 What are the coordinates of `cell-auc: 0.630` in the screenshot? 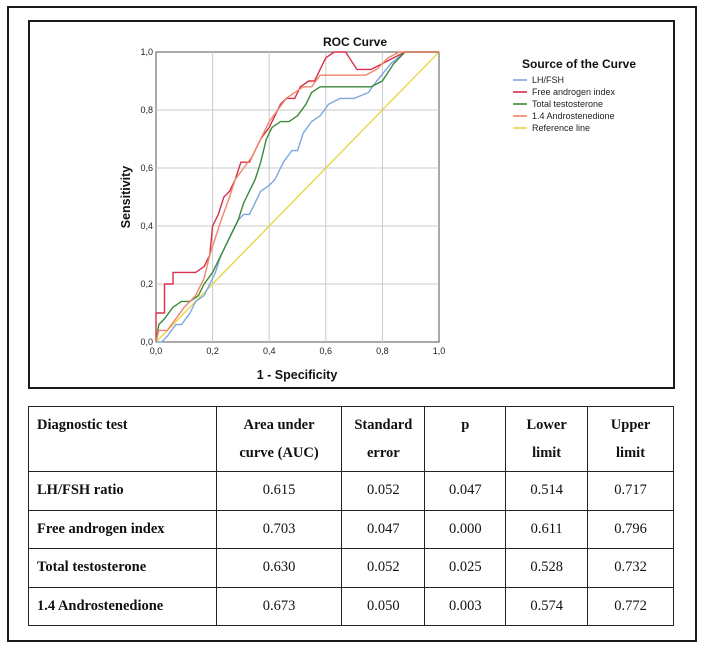 It's located at (279, 568).